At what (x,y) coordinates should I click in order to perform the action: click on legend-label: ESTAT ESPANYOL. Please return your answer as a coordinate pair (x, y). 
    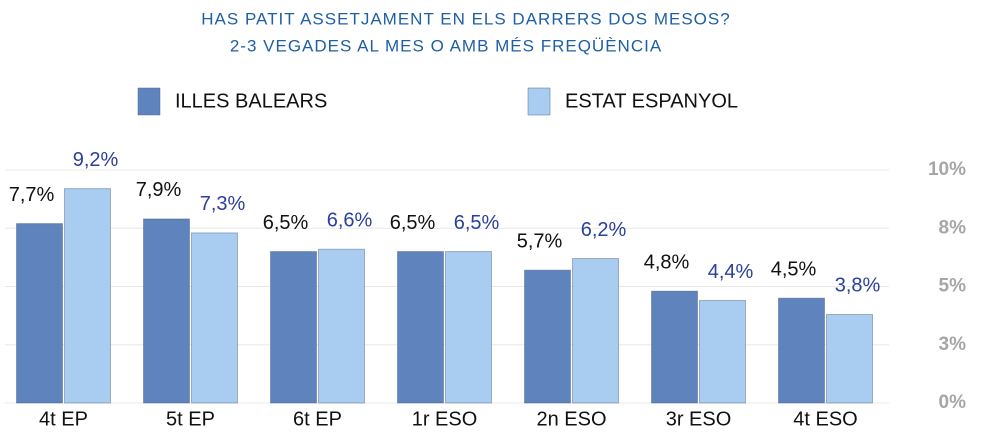
    Looking at the image, I should click on (651, 101).